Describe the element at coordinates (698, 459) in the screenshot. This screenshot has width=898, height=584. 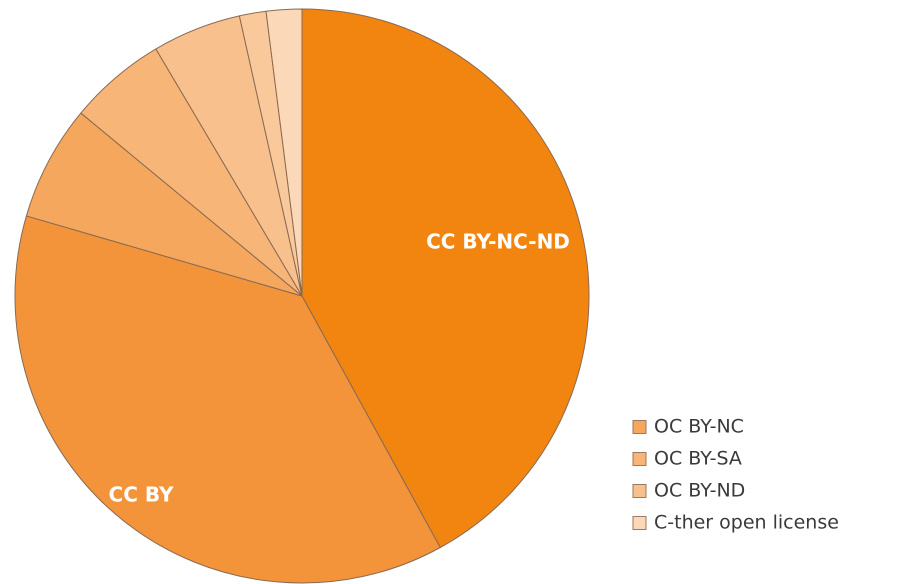
I see `legend-label: OC BY-SA` at that location.